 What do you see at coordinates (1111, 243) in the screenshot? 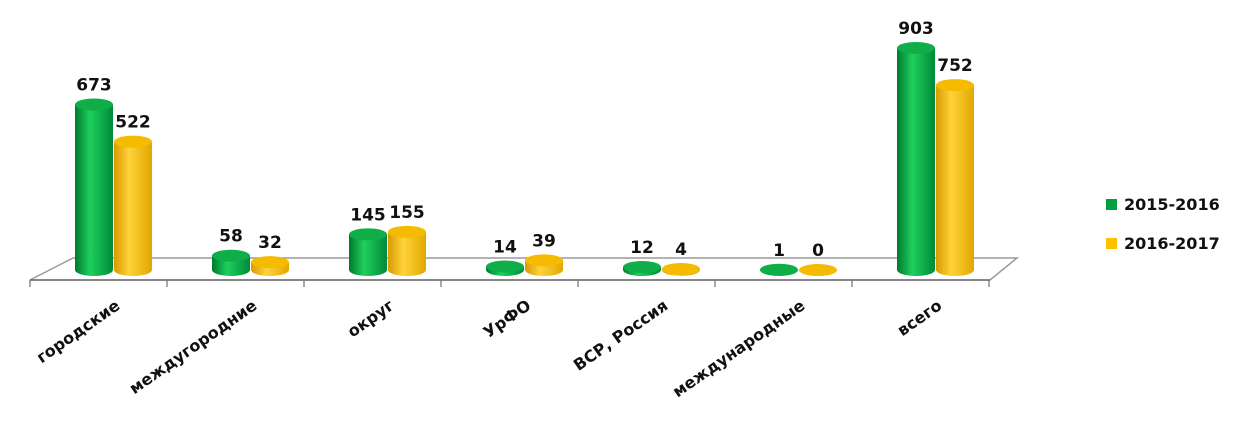
I see `legend-swatch-2016-2017` at bounding box center [1111, 243].